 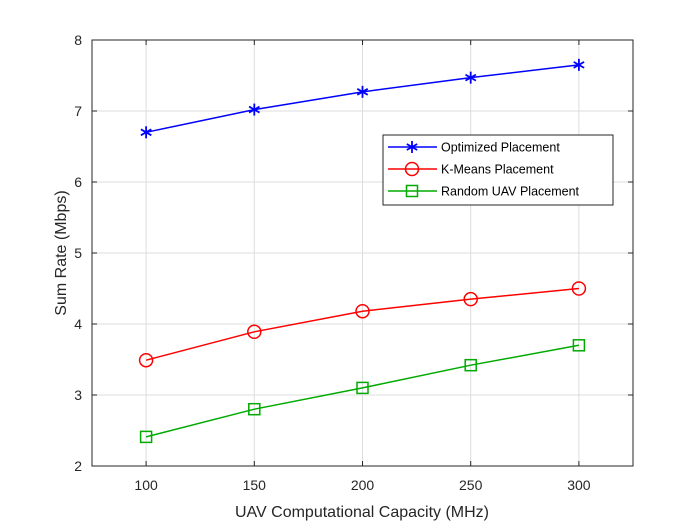 I want to click on legend-label: Random UAV Placement, so click(x=510, y=192).